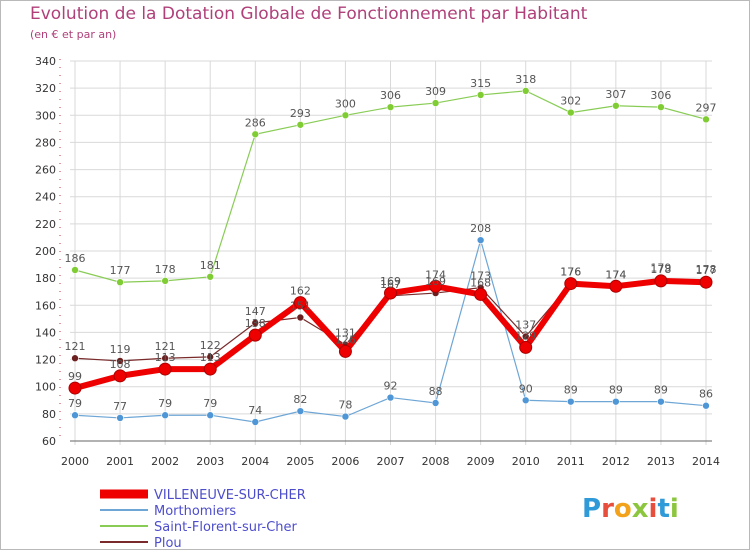 The width and height of the screenshot is (750, 550). What do you see at coordinates (615, 94) in the screenshot?
I see `data-label: 307` at bounding box center [615, 94].